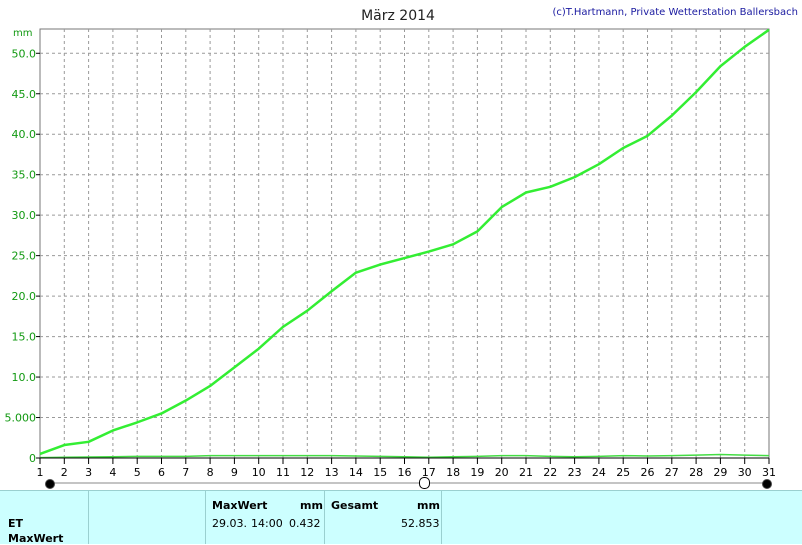 The width and height of the screenshot is (802, 545). Describe the element at coordinates (21, 418) in the screenshot. I see `y-tick-label: 5.000` at that location.